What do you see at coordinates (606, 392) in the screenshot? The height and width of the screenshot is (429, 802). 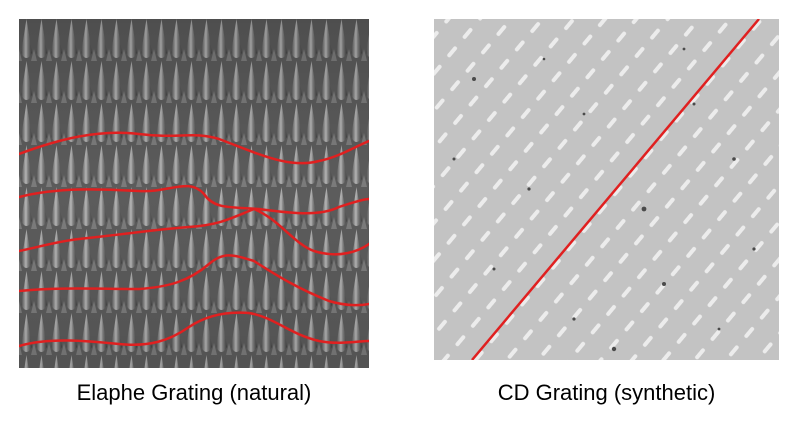 I see `caption-cd: CD Grating (synthetic)` at bounding box center [606, 392].